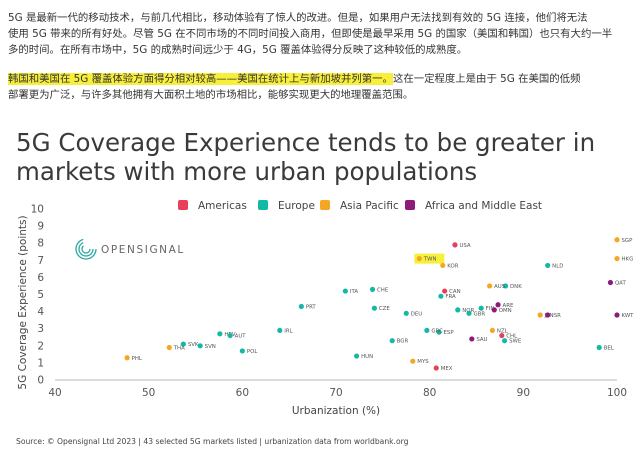  What do you see at coordinates (242, 393) in the screenshot?
I see `x-tick-label: 60` at bounding box center [242, 393].